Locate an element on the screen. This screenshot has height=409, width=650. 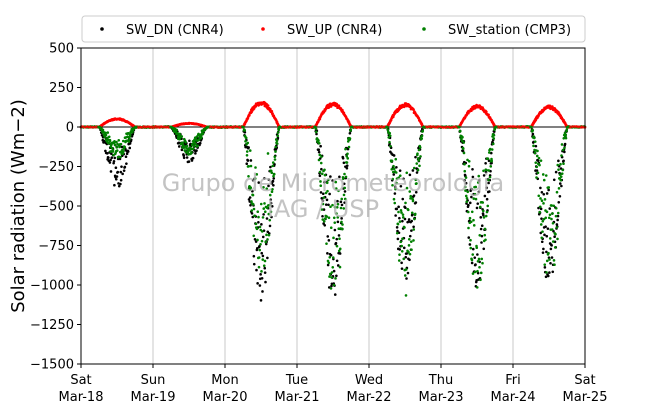
x-tick-day: Thu is located at coordinates (440, 380).